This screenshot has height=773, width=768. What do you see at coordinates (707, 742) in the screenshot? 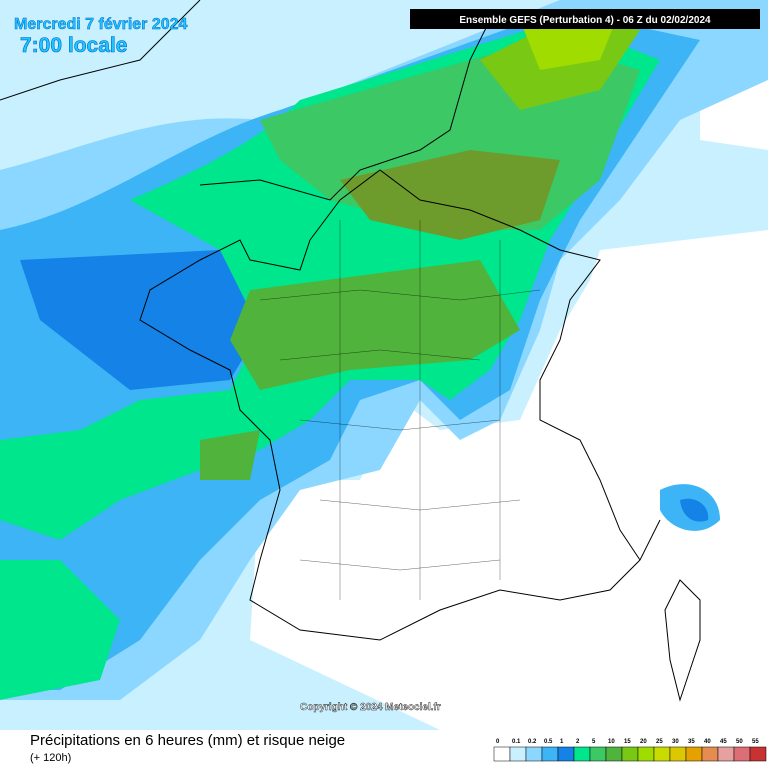
I see `legend-label: 40` at bounding box center [707, 742].